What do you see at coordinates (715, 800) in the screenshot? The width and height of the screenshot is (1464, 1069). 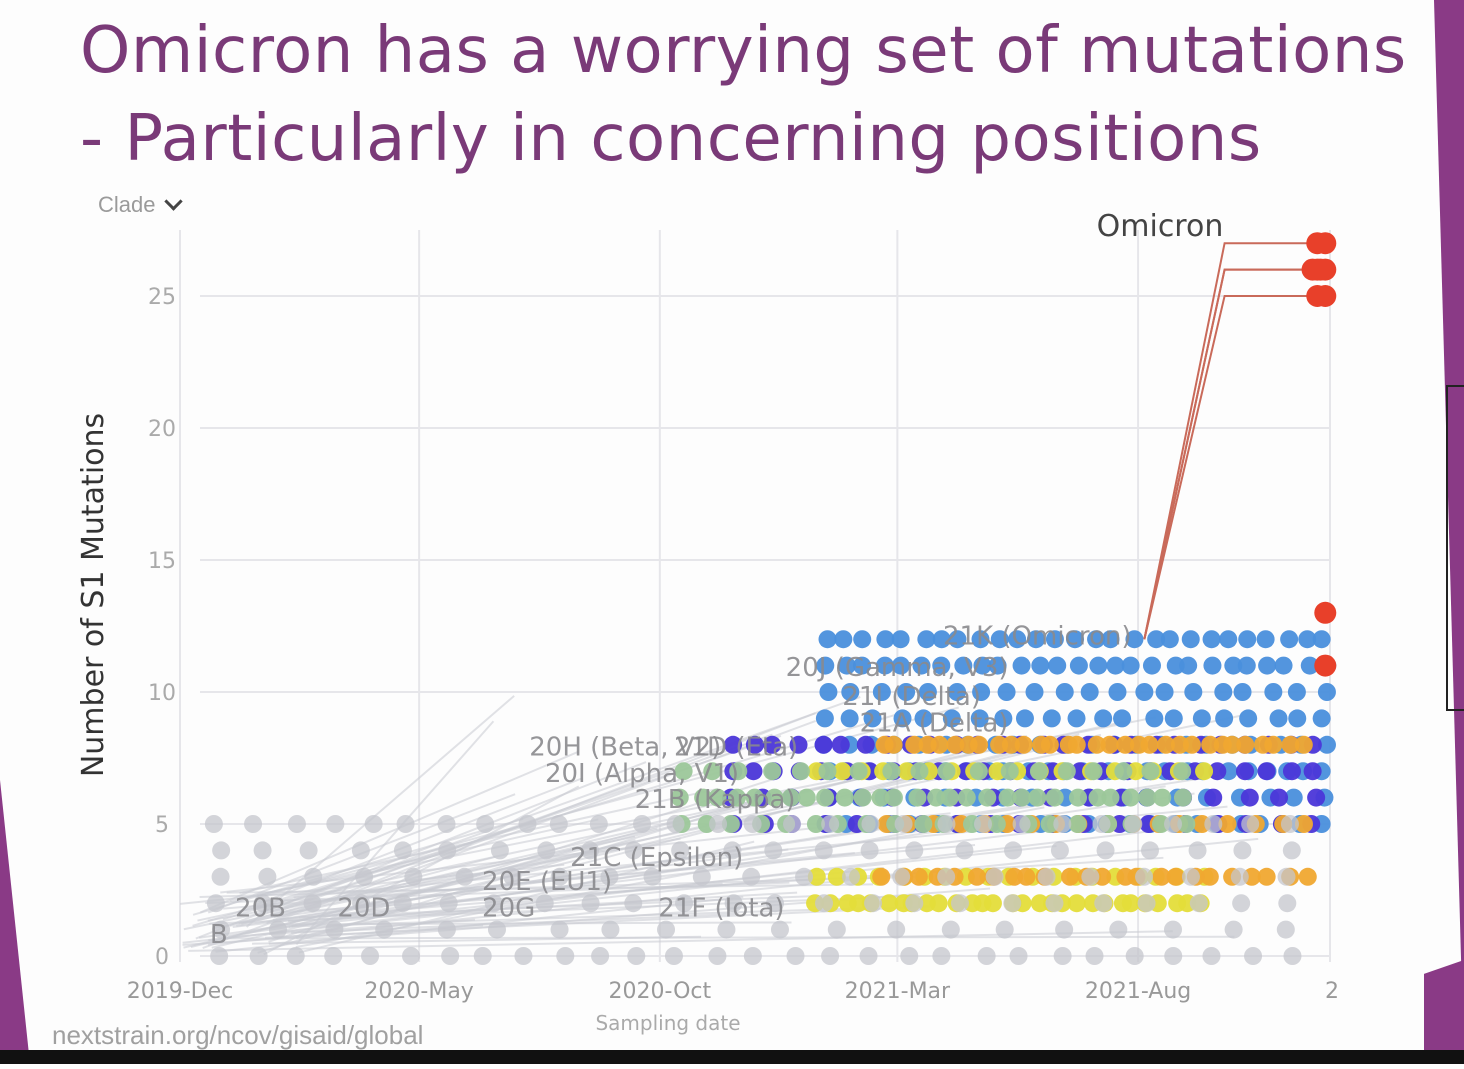 I see `clade-label: 21B (Kappa)` at bounding box center [715, 800].